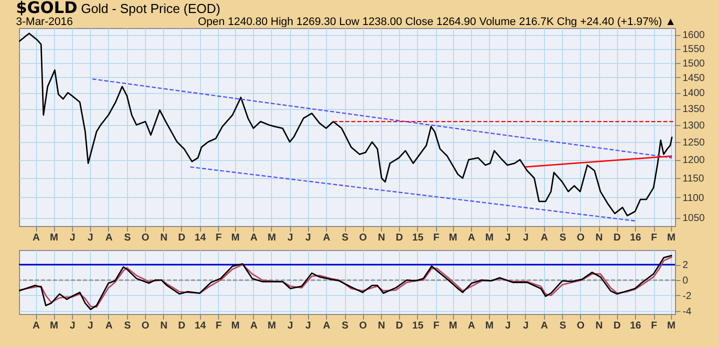 This screenshot has height=347, width=719. What do you see at coordinates (693, 179) in the screenshot?
I see `y-tick-label: 1150` at bounding box center [693, 179].